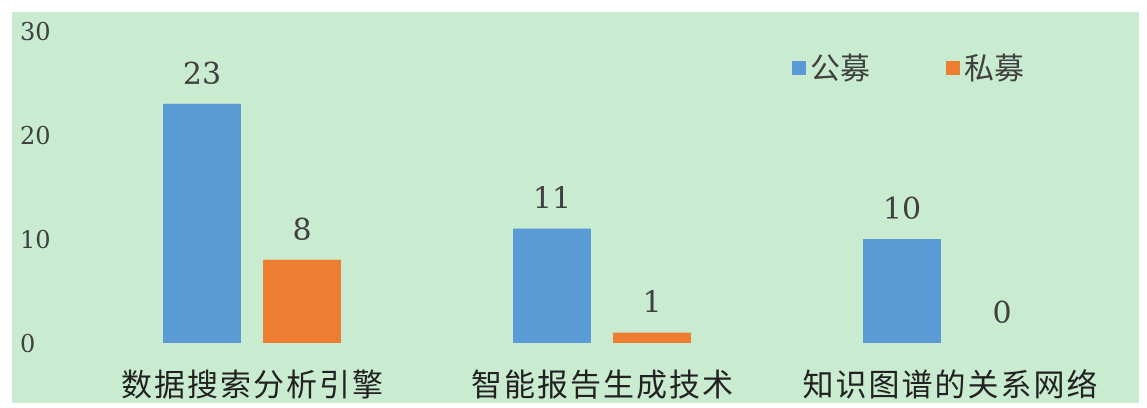 The image size is (1147, 408). I want to click on legend-item: 私募, so click(985, 69).